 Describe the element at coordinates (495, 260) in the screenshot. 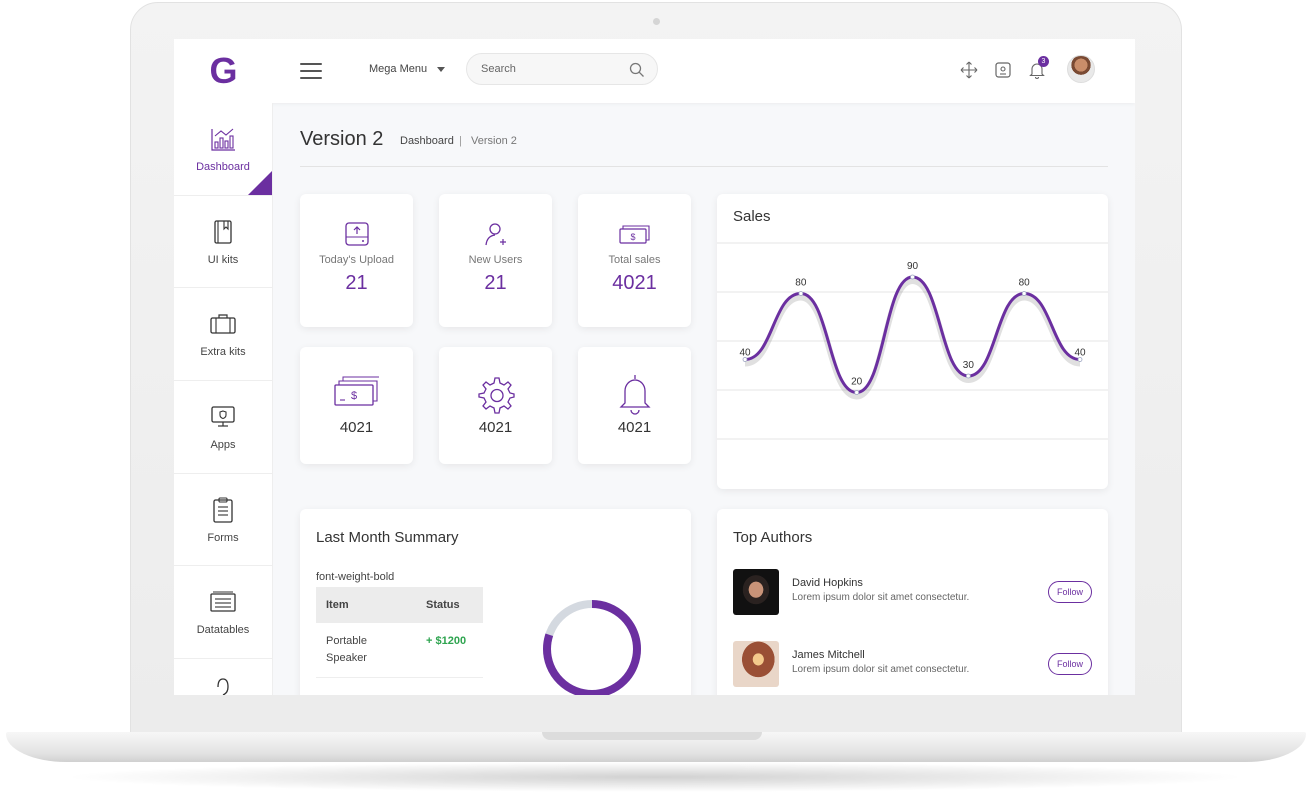

I see `stat-label: New Users` at that location.